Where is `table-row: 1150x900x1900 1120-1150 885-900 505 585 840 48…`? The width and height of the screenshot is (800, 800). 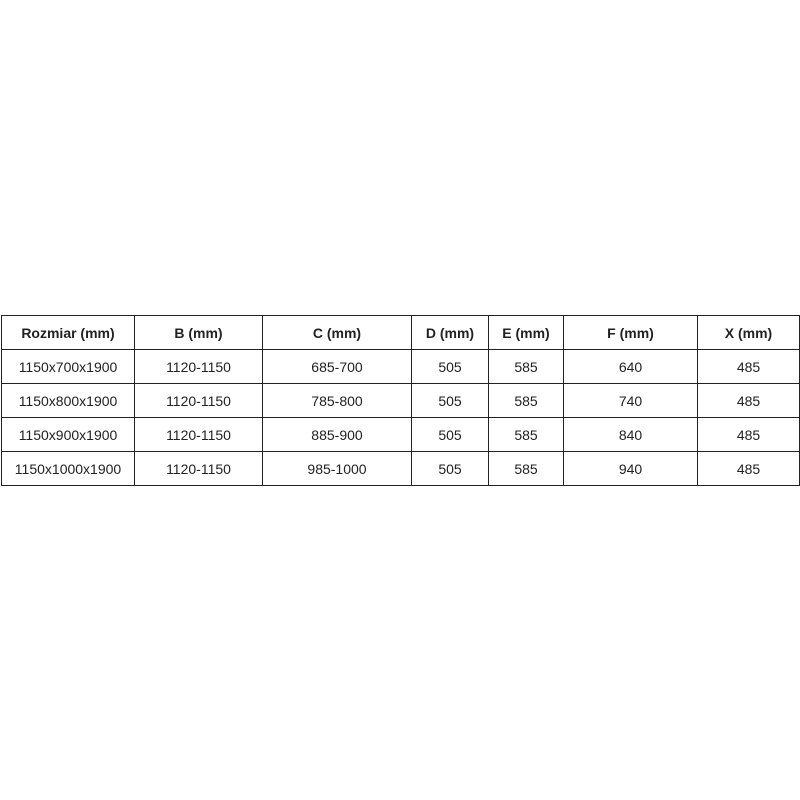
table-row: 1150x900x1900 1120-1150 885-900 505 585 840 48… is located at coordinates (400, 434).